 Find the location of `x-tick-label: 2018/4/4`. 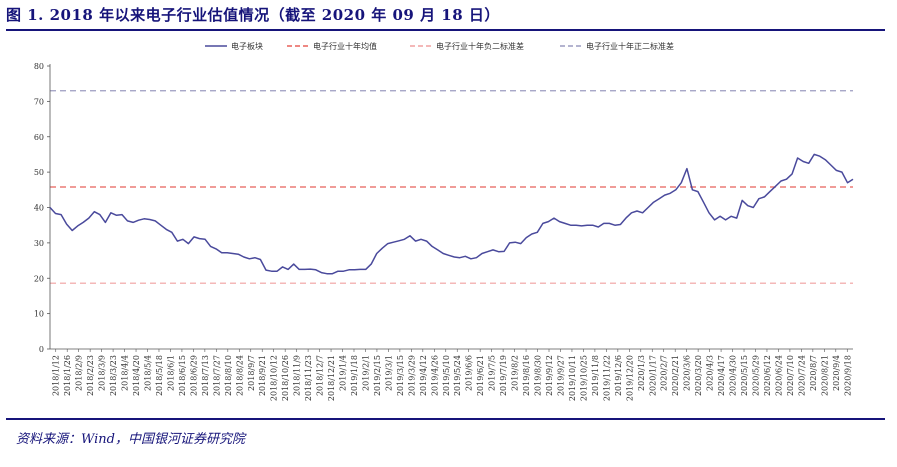

x-tick-label: 2018/4/4 is located at coordinates (125, 373).